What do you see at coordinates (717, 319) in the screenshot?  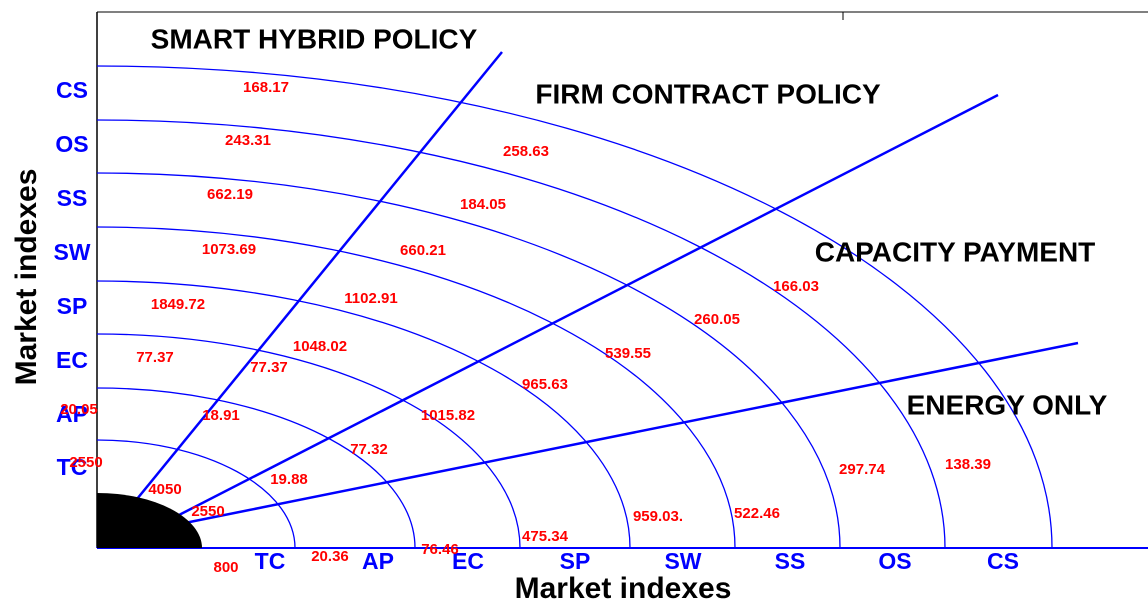 I see `value-label: 260.05` at bounding box center [717, 319].